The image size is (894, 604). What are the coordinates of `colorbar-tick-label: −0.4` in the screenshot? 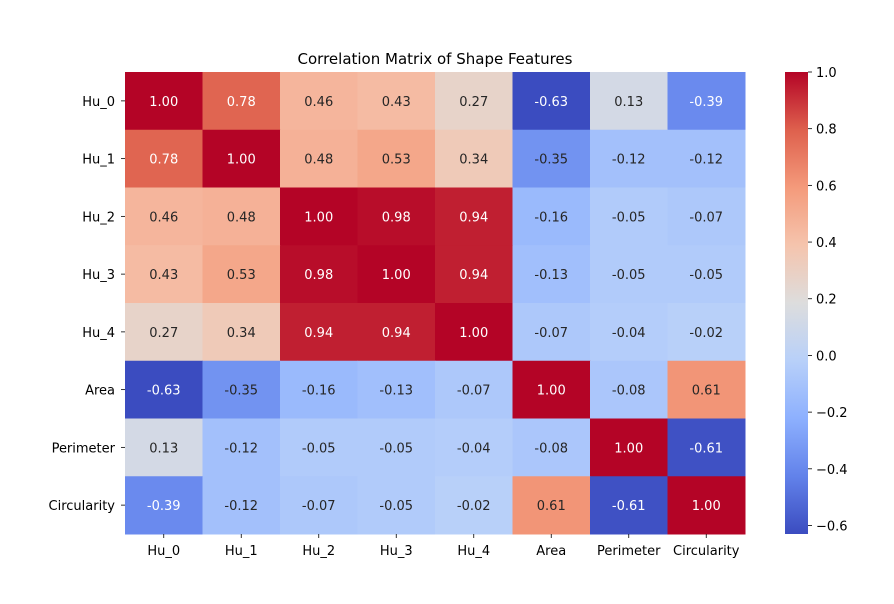 It's located at (832, 470).